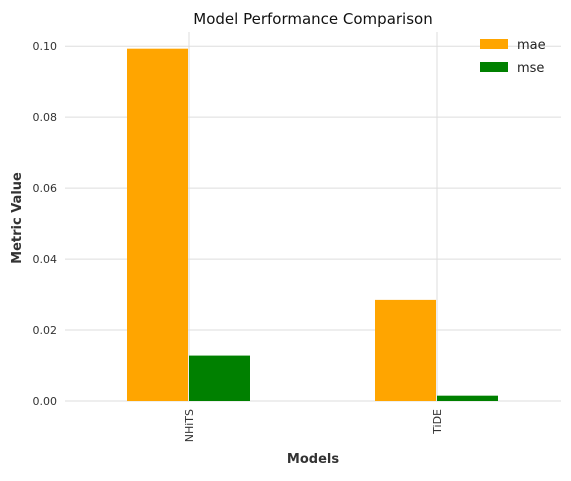  What do you see at coordinates (189, 425) in the screenshot?
I see `x-tick-label: NHiTS` at bounding box center [189, 425].